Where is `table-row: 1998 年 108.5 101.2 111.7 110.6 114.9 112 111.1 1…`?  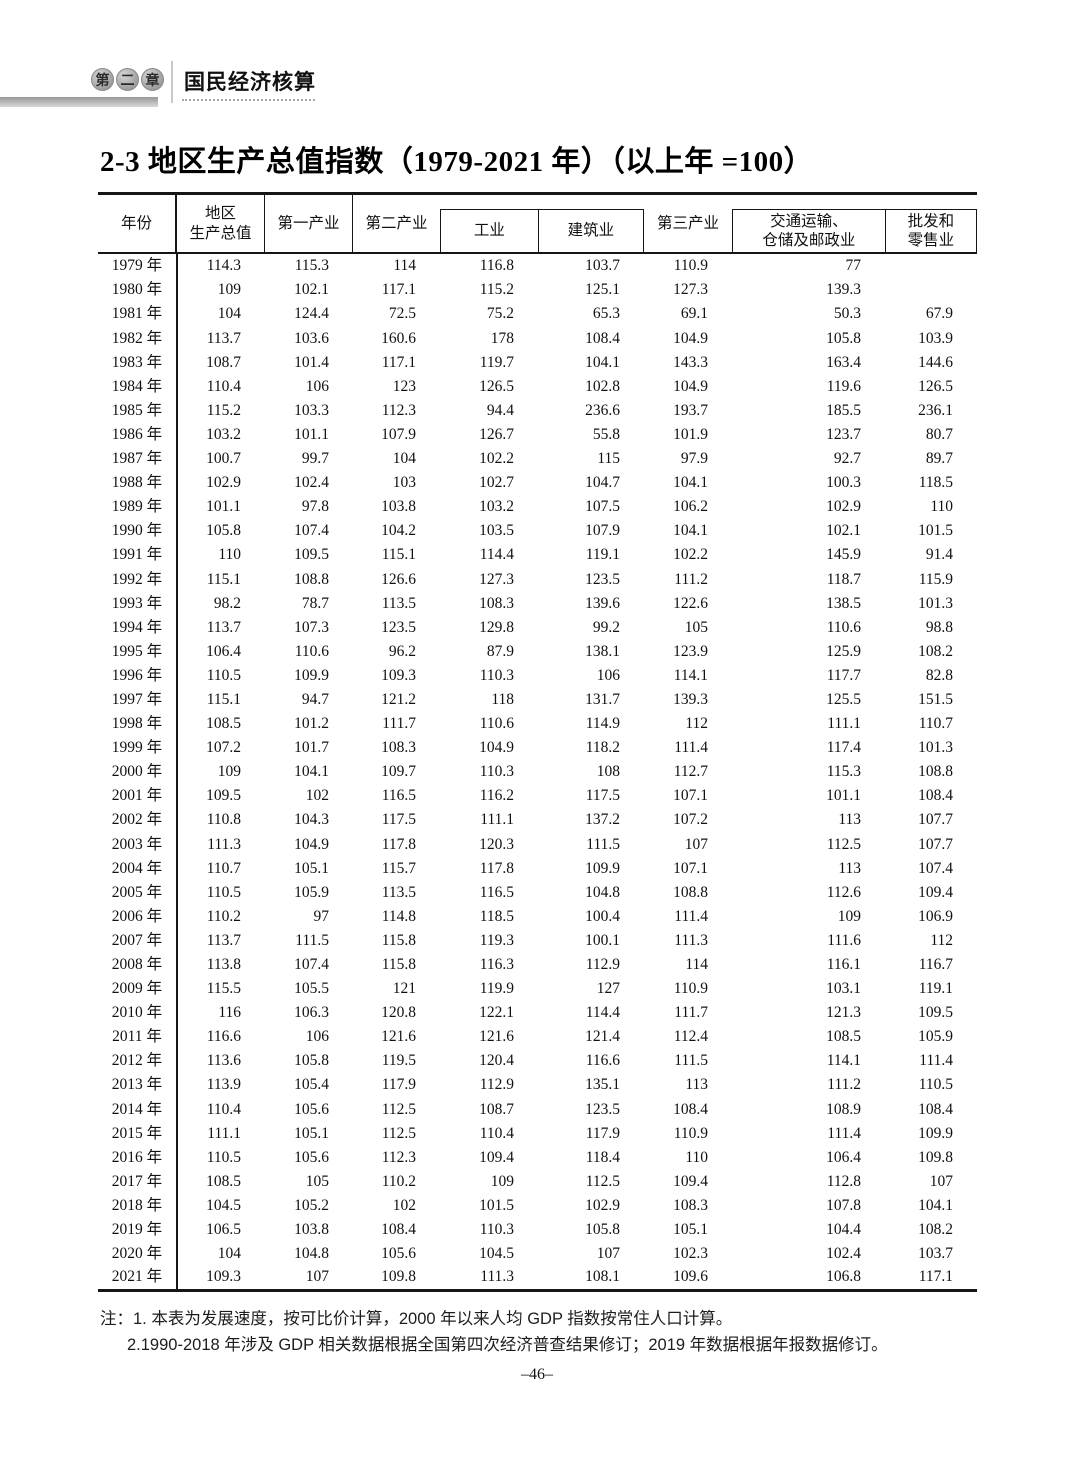
table-row: 1998 年 108.5 101.2 111.7 110.6 114.9 112 111.1 1… is located at coordinates (537, 723).